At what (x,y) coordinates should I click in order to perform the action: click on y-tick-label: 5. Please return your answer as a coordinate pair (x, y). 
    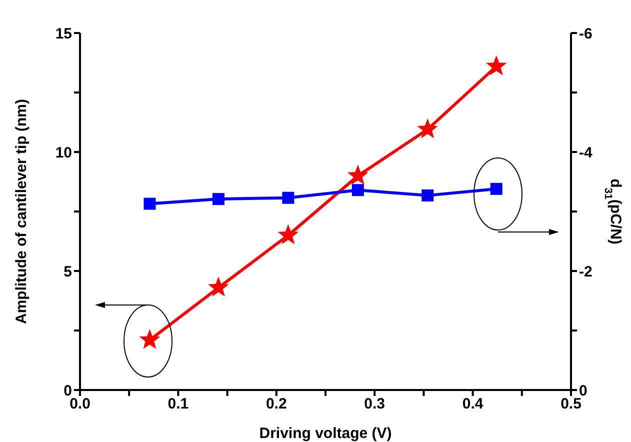
    Looking at the image, I should click on (68, 271).